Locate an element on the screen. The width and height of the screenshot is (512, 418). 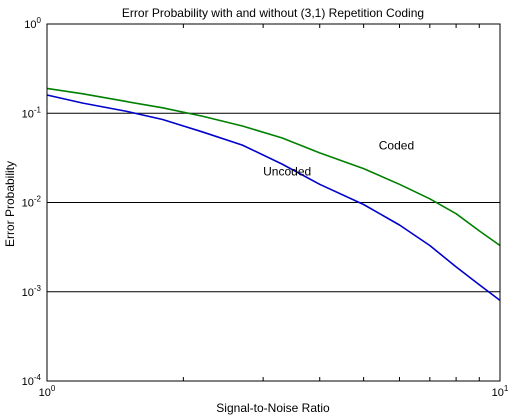
y-tick-label: 10⁻⁴ is located at coordinates (32, 380).